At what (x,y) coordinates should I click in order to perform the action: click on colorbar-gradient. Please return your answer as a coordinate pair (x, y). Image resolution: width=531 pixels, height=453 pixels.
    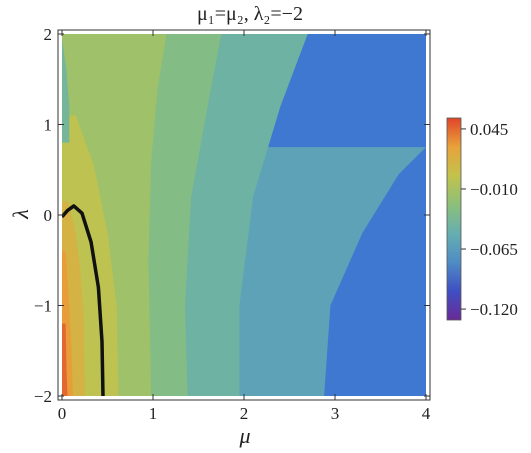
    Looking at the image, I should click on (454, 219).